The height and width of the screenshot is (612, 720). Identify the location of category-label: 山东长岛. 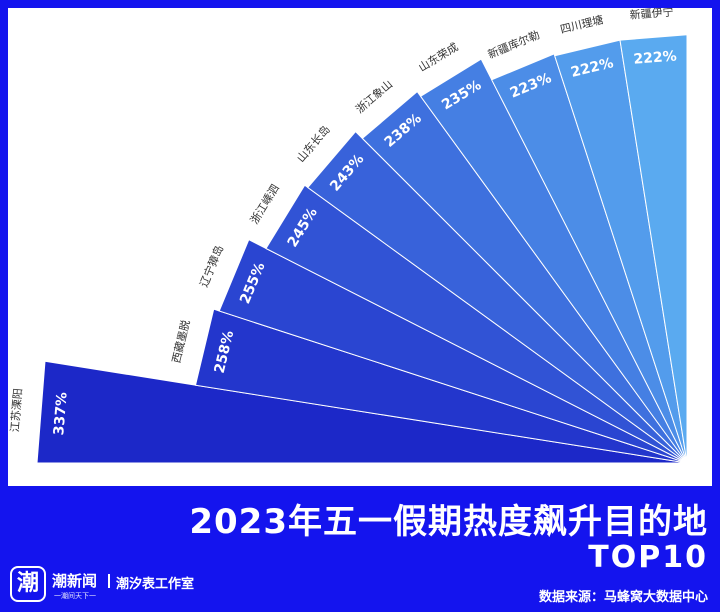
(313, 143).